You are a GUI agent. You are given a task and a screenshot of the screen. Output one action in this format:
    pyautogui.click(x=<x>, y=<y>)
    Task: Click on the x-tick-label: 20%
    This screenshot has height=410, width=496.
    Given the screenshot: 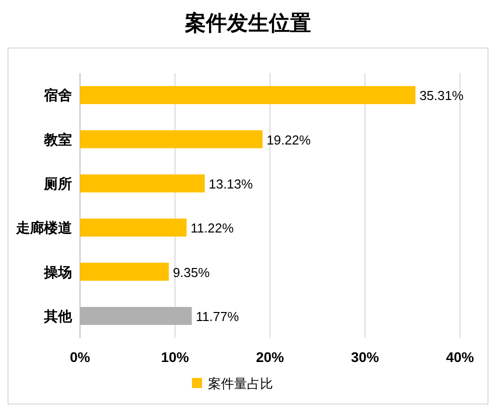 What is the action you would take?
    pyautogui.click(x=270, y=357)
    